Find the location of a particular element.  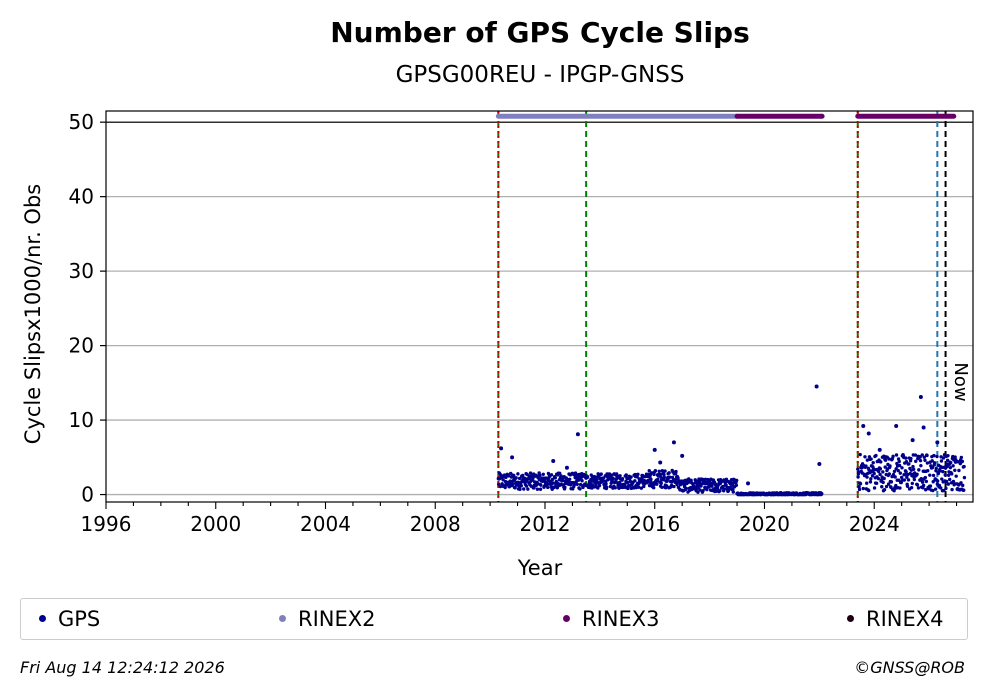

legend-label-rinex4: RINEX4 is located at coordinates (905, 619).